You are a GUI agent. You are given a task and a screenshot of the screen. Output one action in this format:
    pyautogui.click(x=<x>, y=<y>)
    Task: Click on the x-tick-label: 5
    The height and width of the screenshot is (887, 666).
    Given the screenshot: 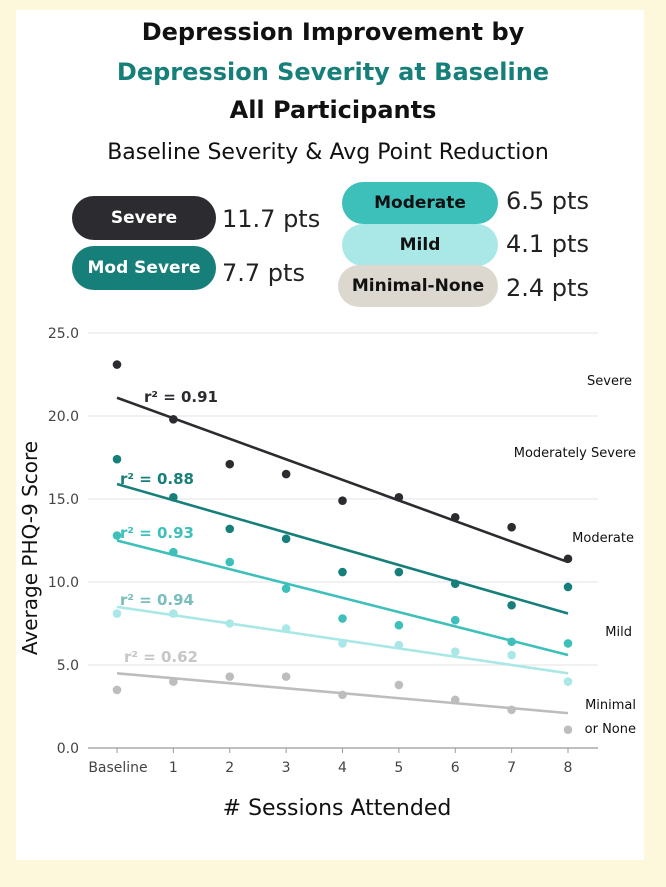 What is the action you would take?
    pyautogui.click(x=398, y=768)
    